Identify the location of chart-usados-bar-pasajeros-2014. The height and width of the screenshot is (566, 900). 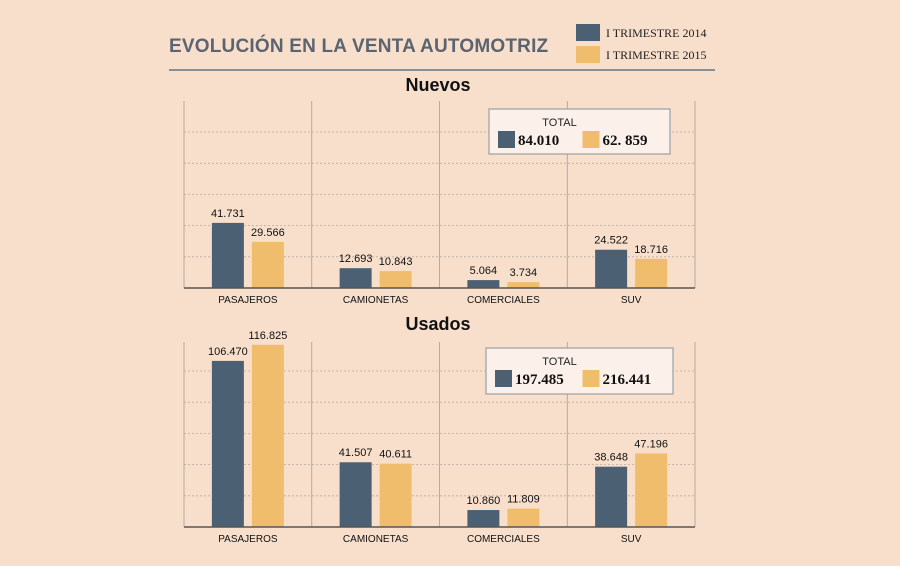
(227, 443).